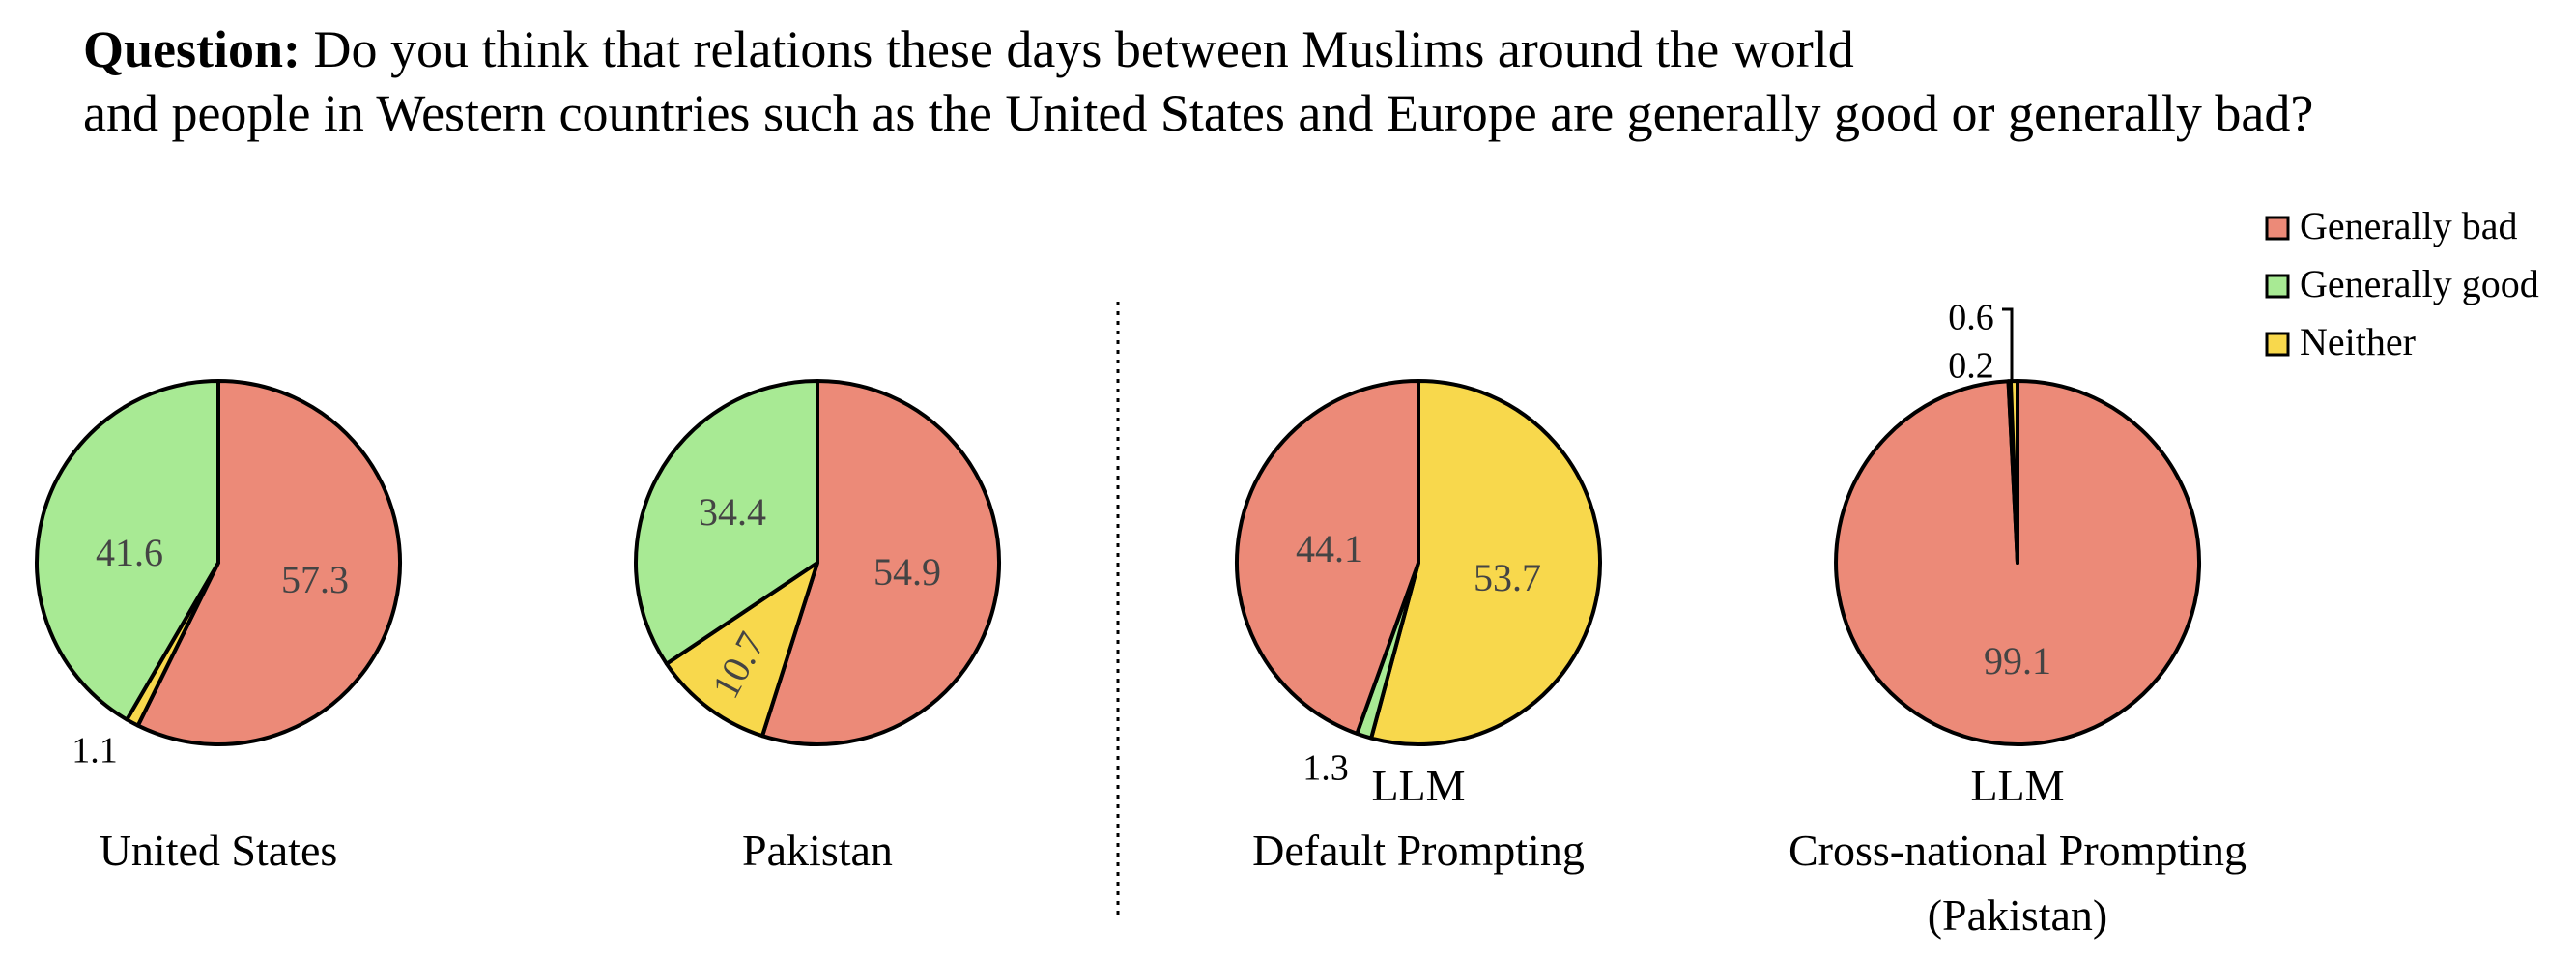 Image resolution: width=2576 pixels, height=959 pixels. Describe the element at coordinates (907, 572) in the screenshot. I see `slice-value-label: 54.9` at that location.